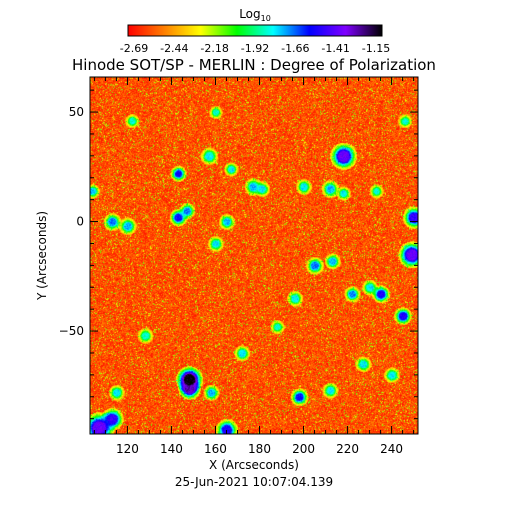 Image resolution: width=508 pixels, height=512 pixels. I want to click on colorbar-label: Log10, so click(255, 15).